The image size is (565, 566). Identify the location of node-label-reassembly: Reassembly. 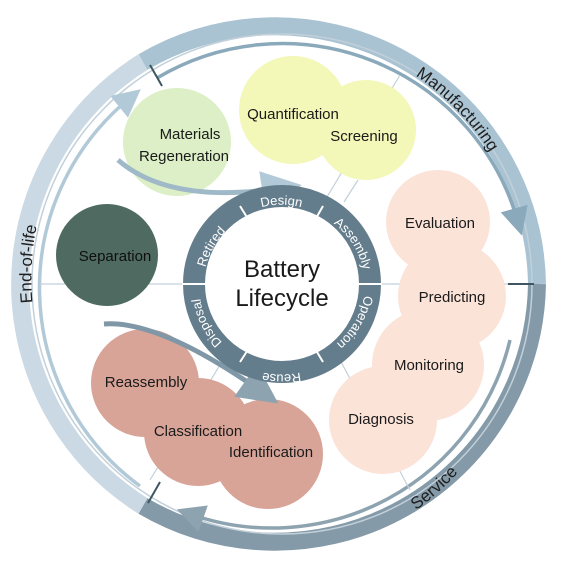
(146, 382).